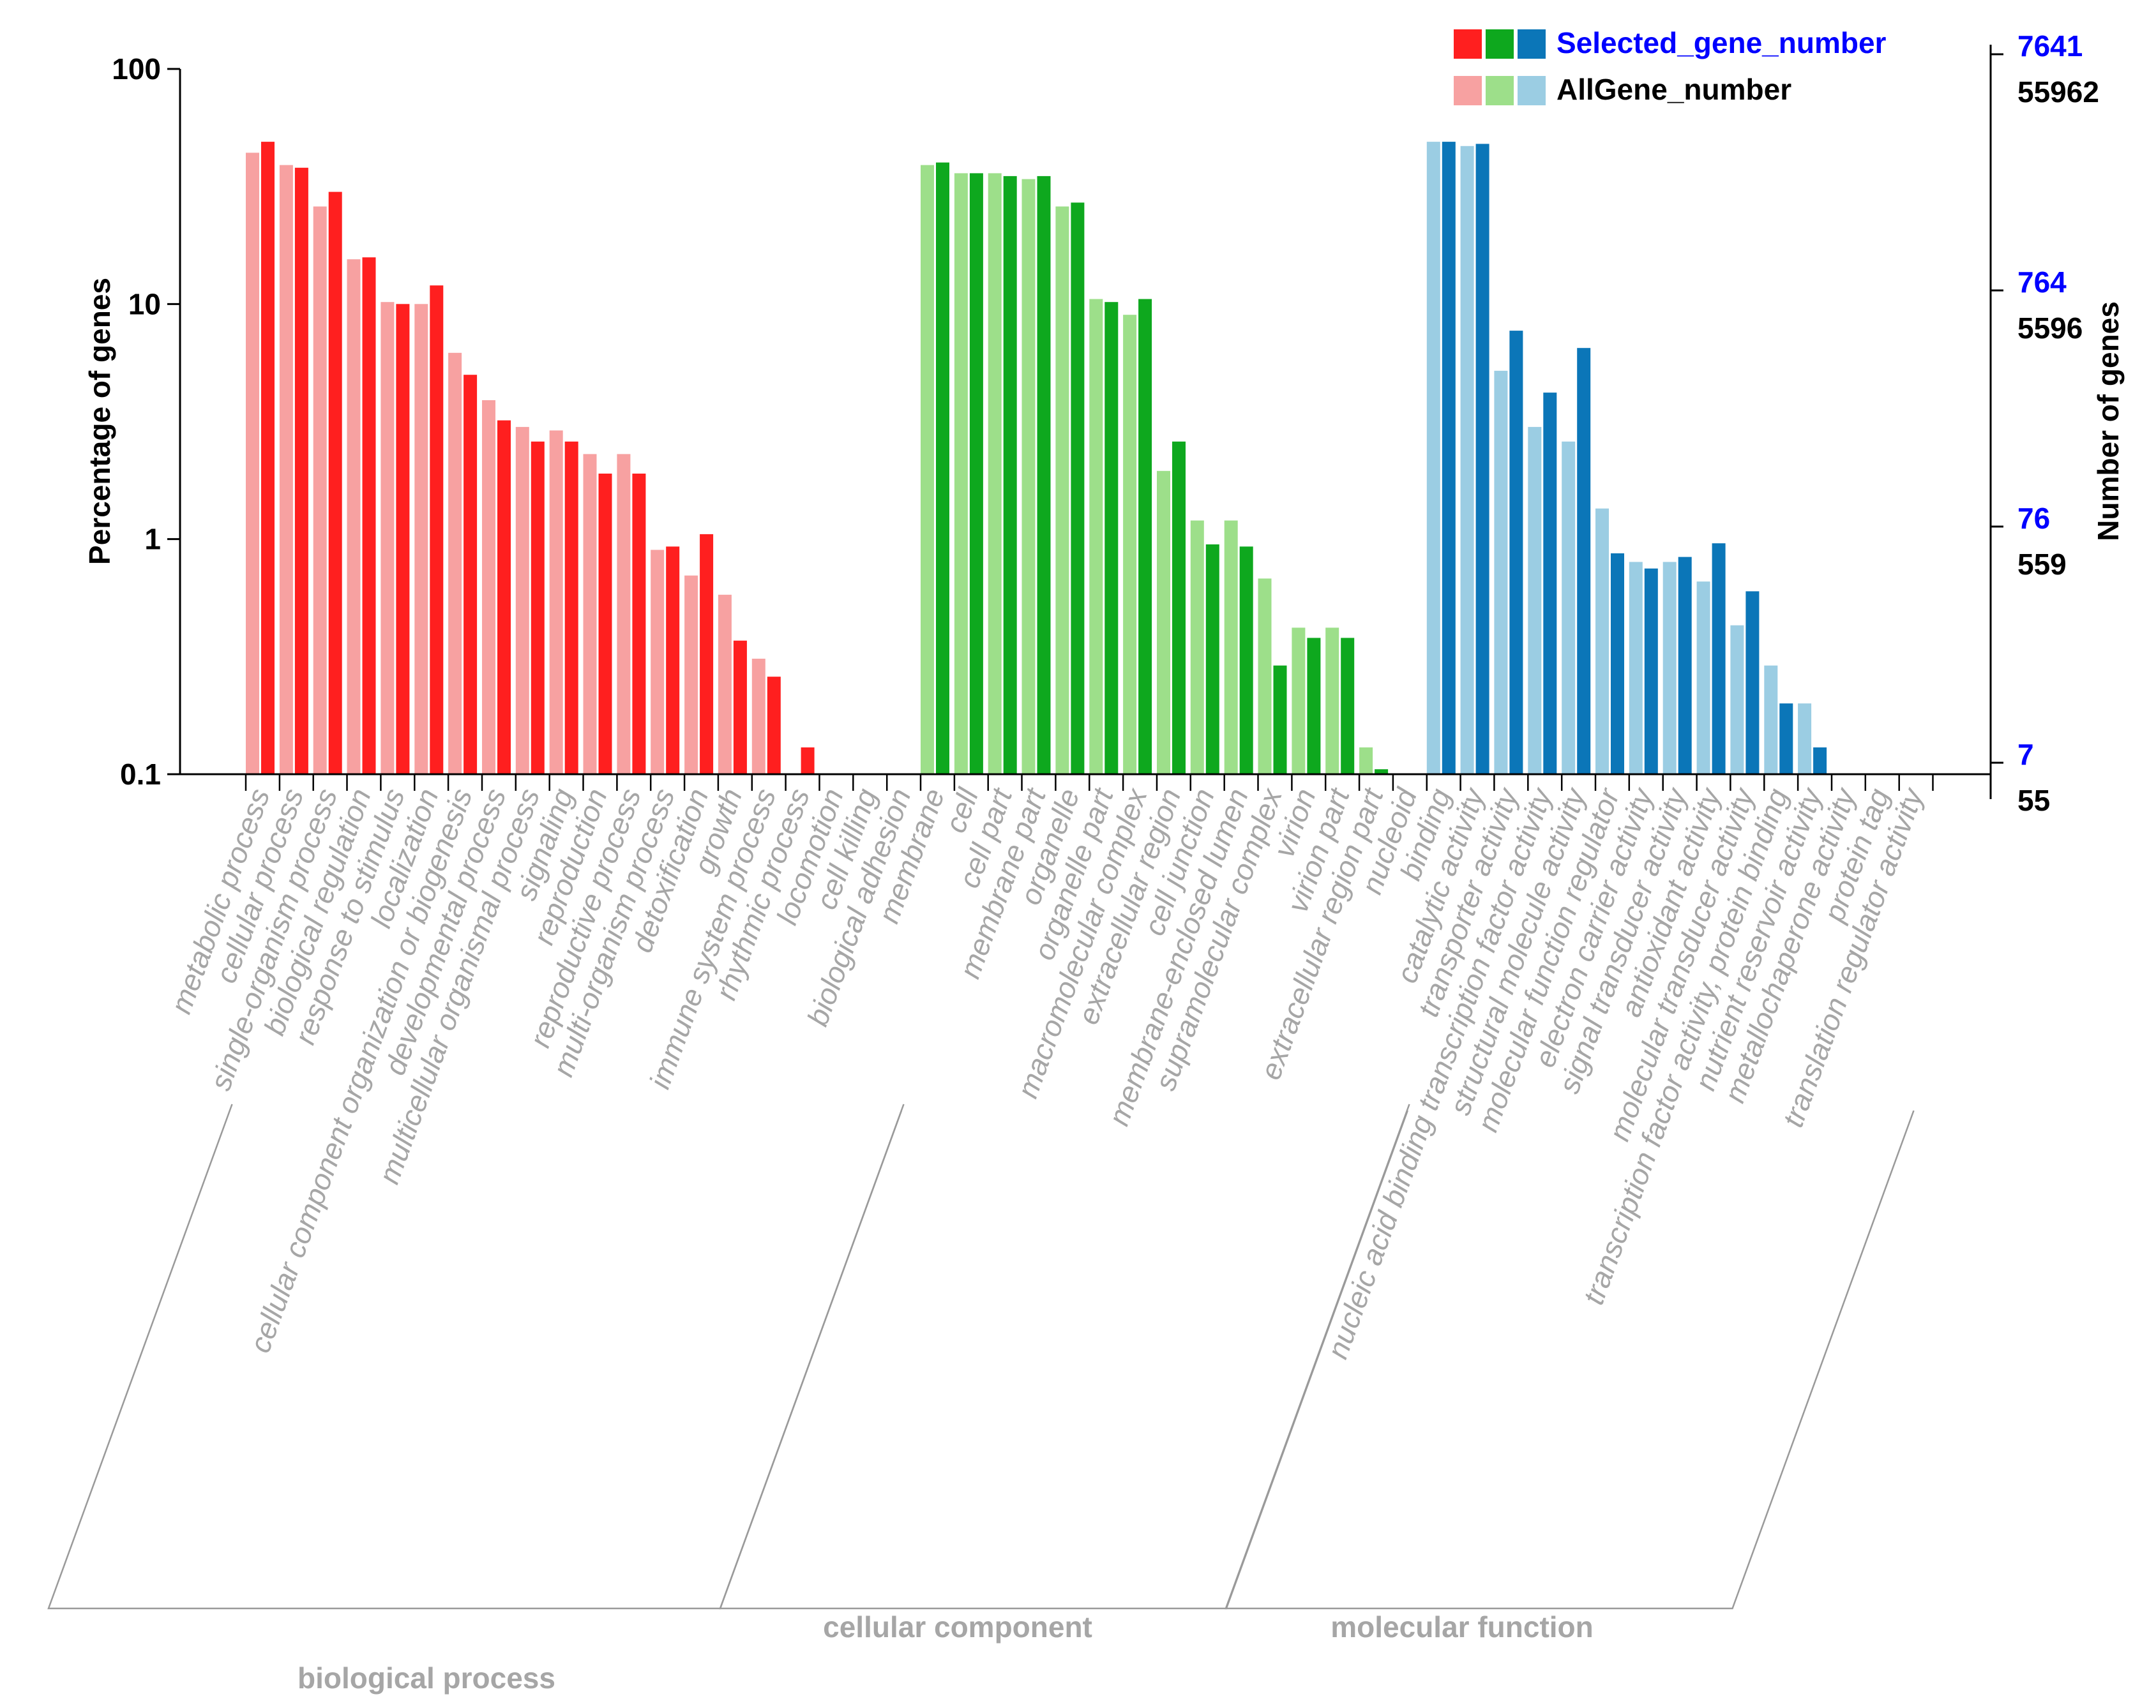  What do you see at coordinates (2025, 755) in the screenshot?
I see `right-tick-selected-label: 7` at bounding box center [2025, 755].